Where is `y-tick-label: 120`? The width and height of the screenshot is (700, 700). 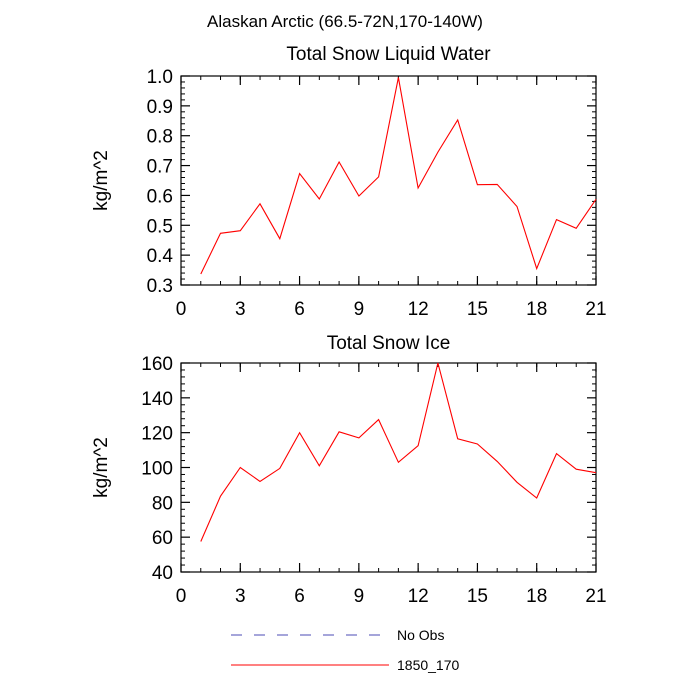 y-tick-label: 120 is located at coordinates (157, 434).